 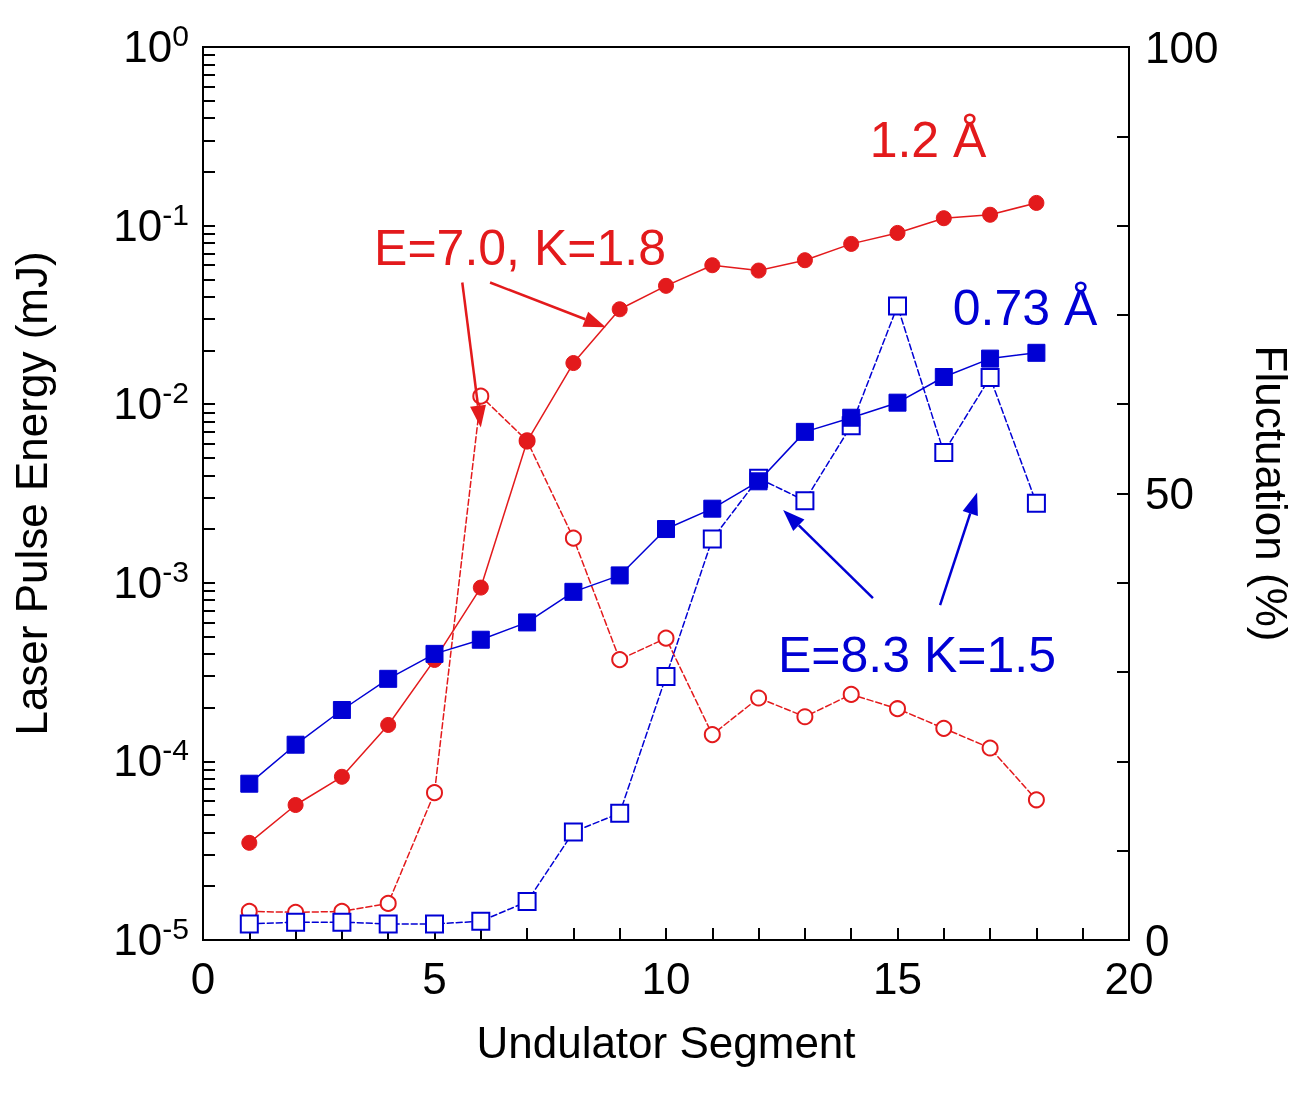 I want to click on x-tick-label: 5, so click(x=434, y=978).